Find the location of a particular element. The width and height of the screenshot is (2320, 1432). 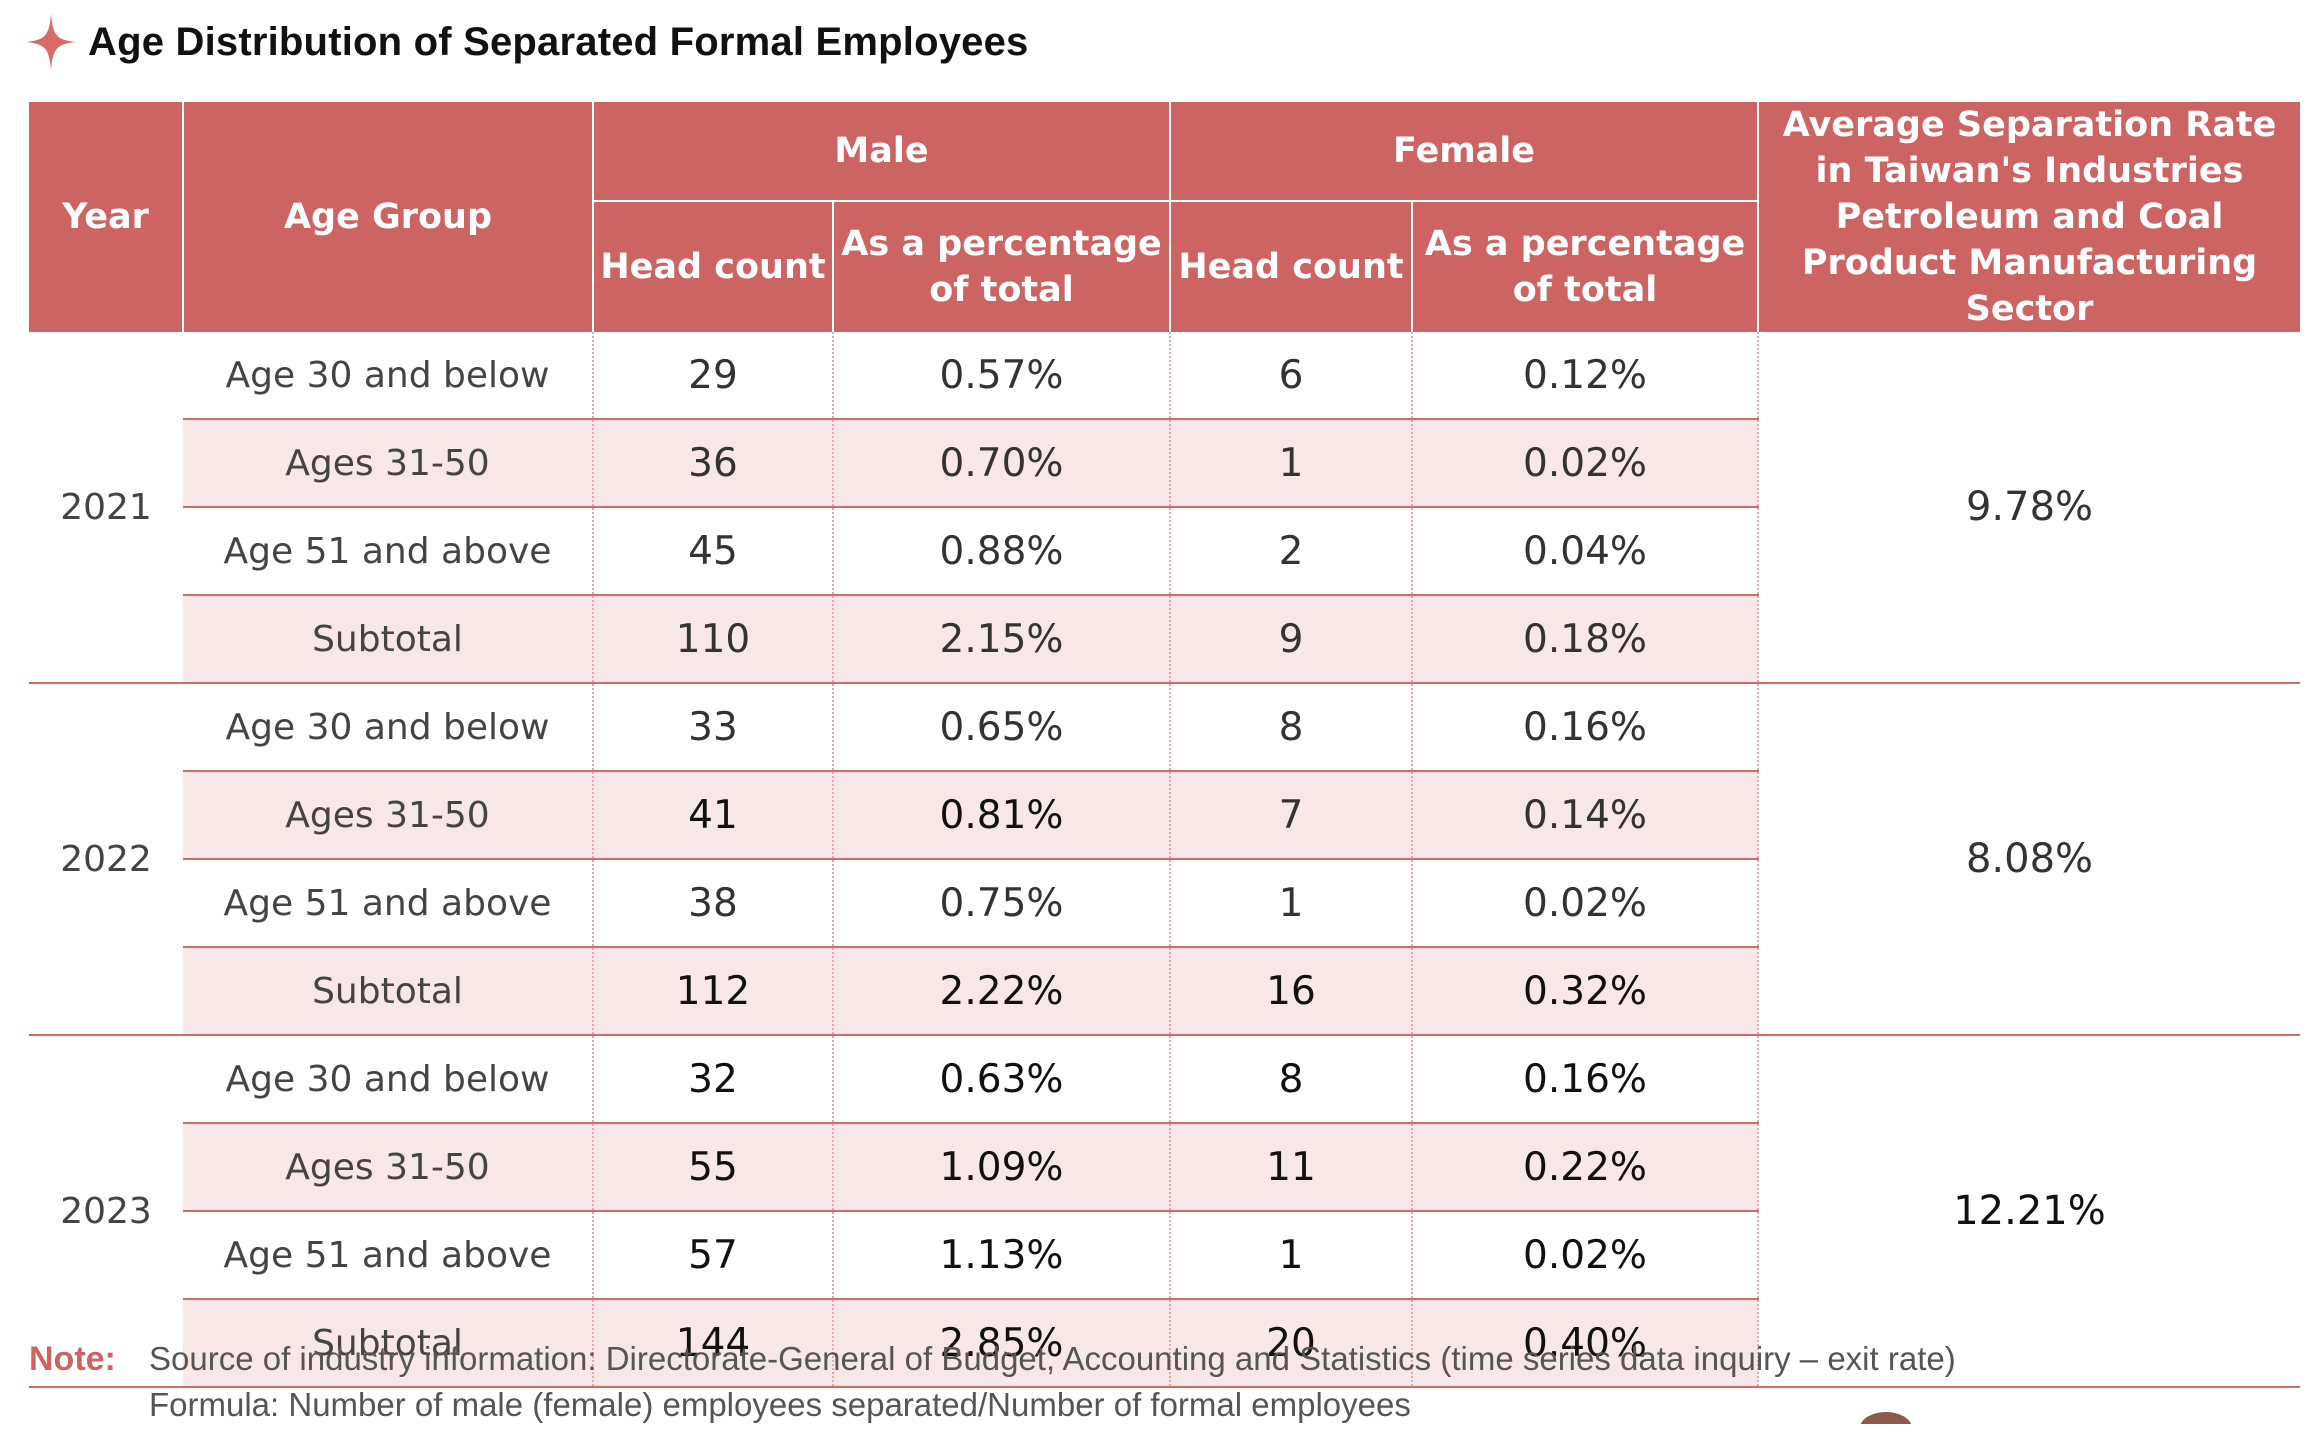

average-rate-cell: 8.08% is located at coordinates (2028, 859).